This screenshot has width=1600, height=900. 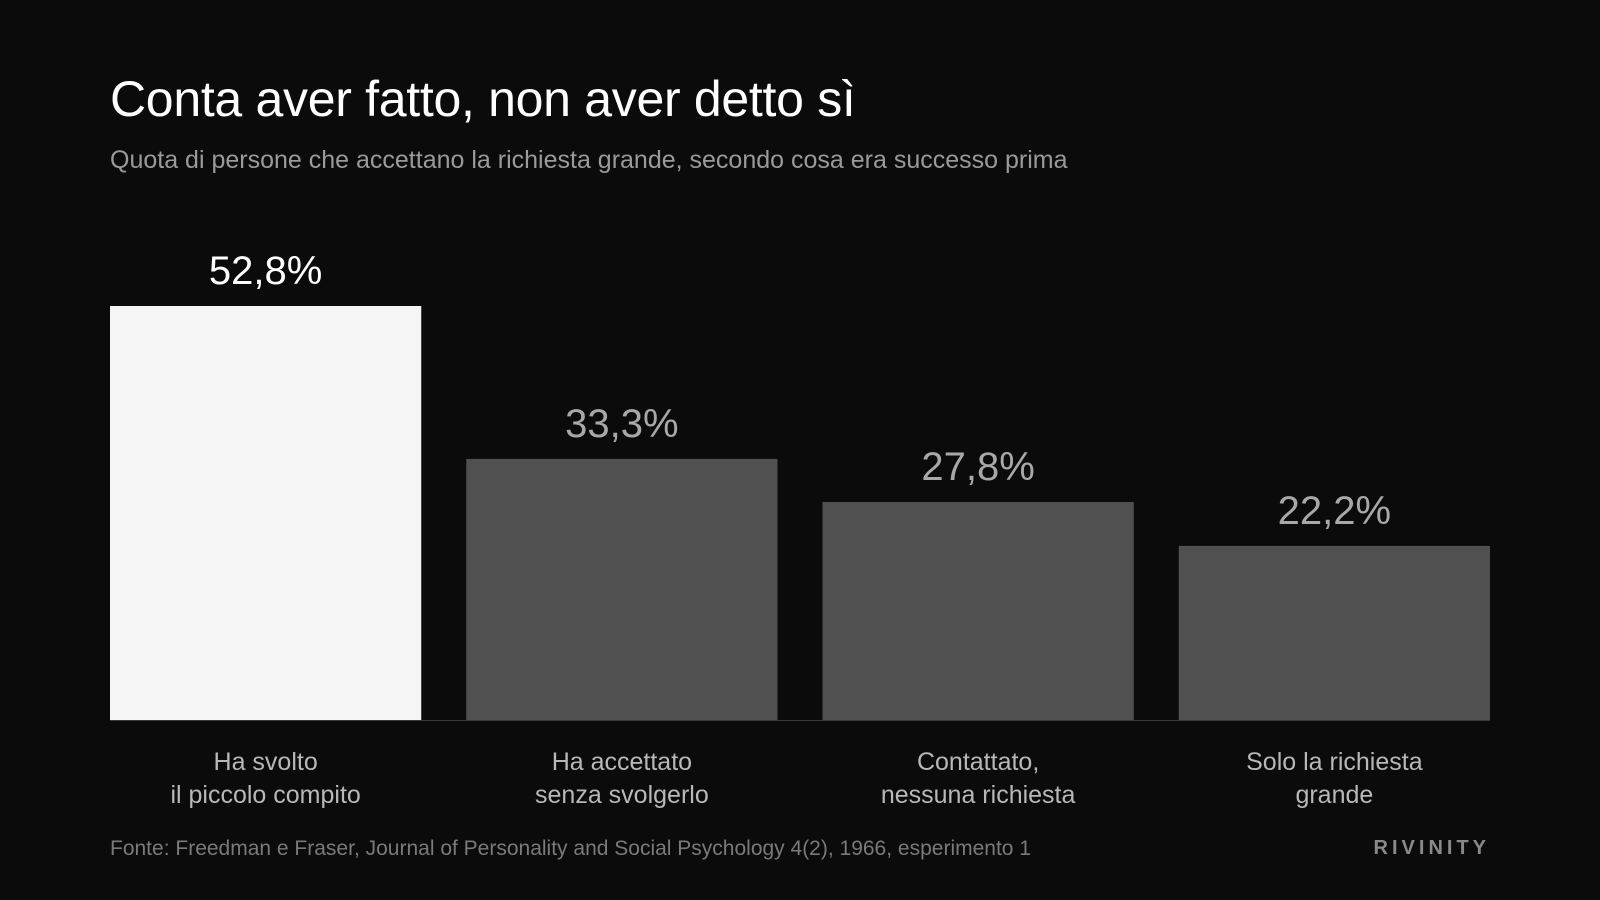 What do you see at coordinates (266, 762) in the screenshot?
I see `category-label-1-line-1: Ha svolto` at bounding box center [266, 762].